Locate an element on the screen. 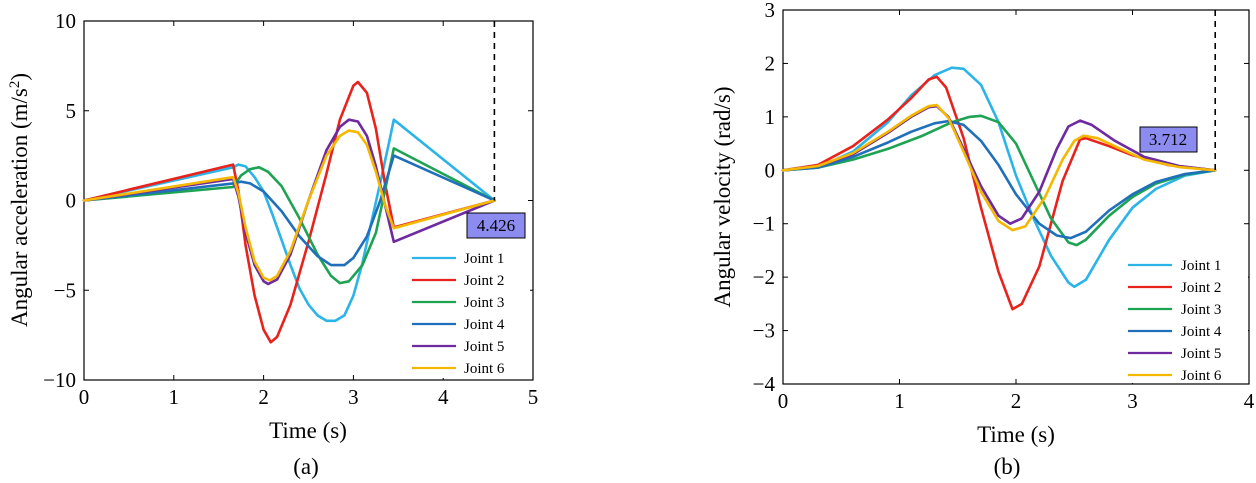 Image resolution: width=1256 pixels, height=483 pixels. chart-b-xtick-label: 1 is located at coordinates (899, 401).